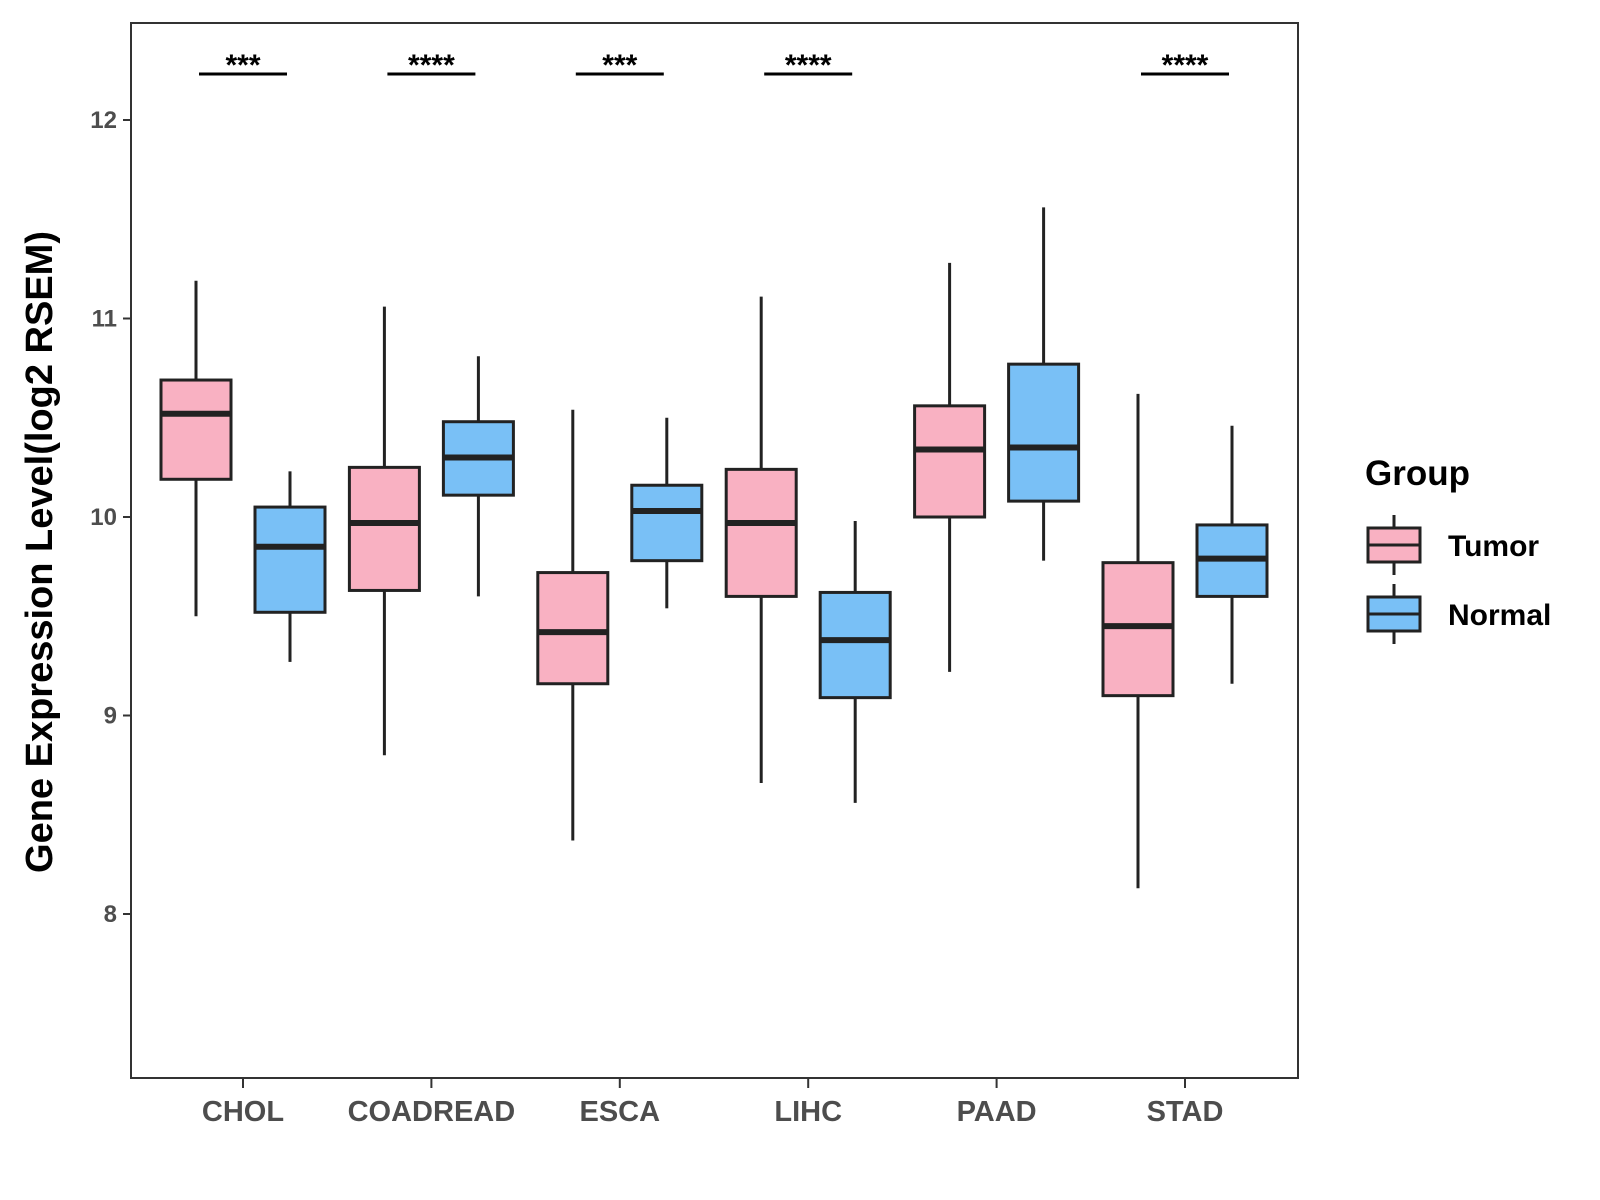  I want to click on legend-title: Group, so click(1417, 473).